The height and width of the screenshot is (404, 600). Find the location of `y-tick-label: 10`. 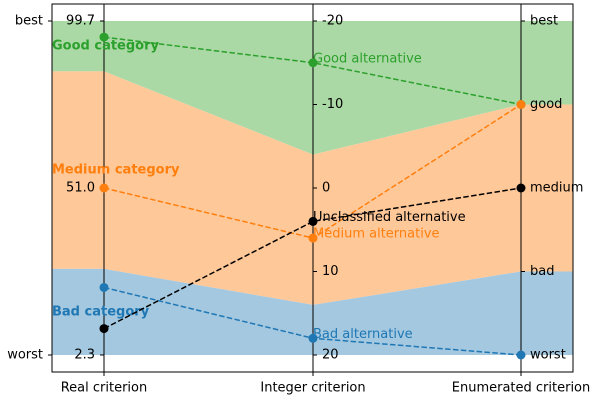

y-tick-label: 10 is located at coordinates (330, 271).